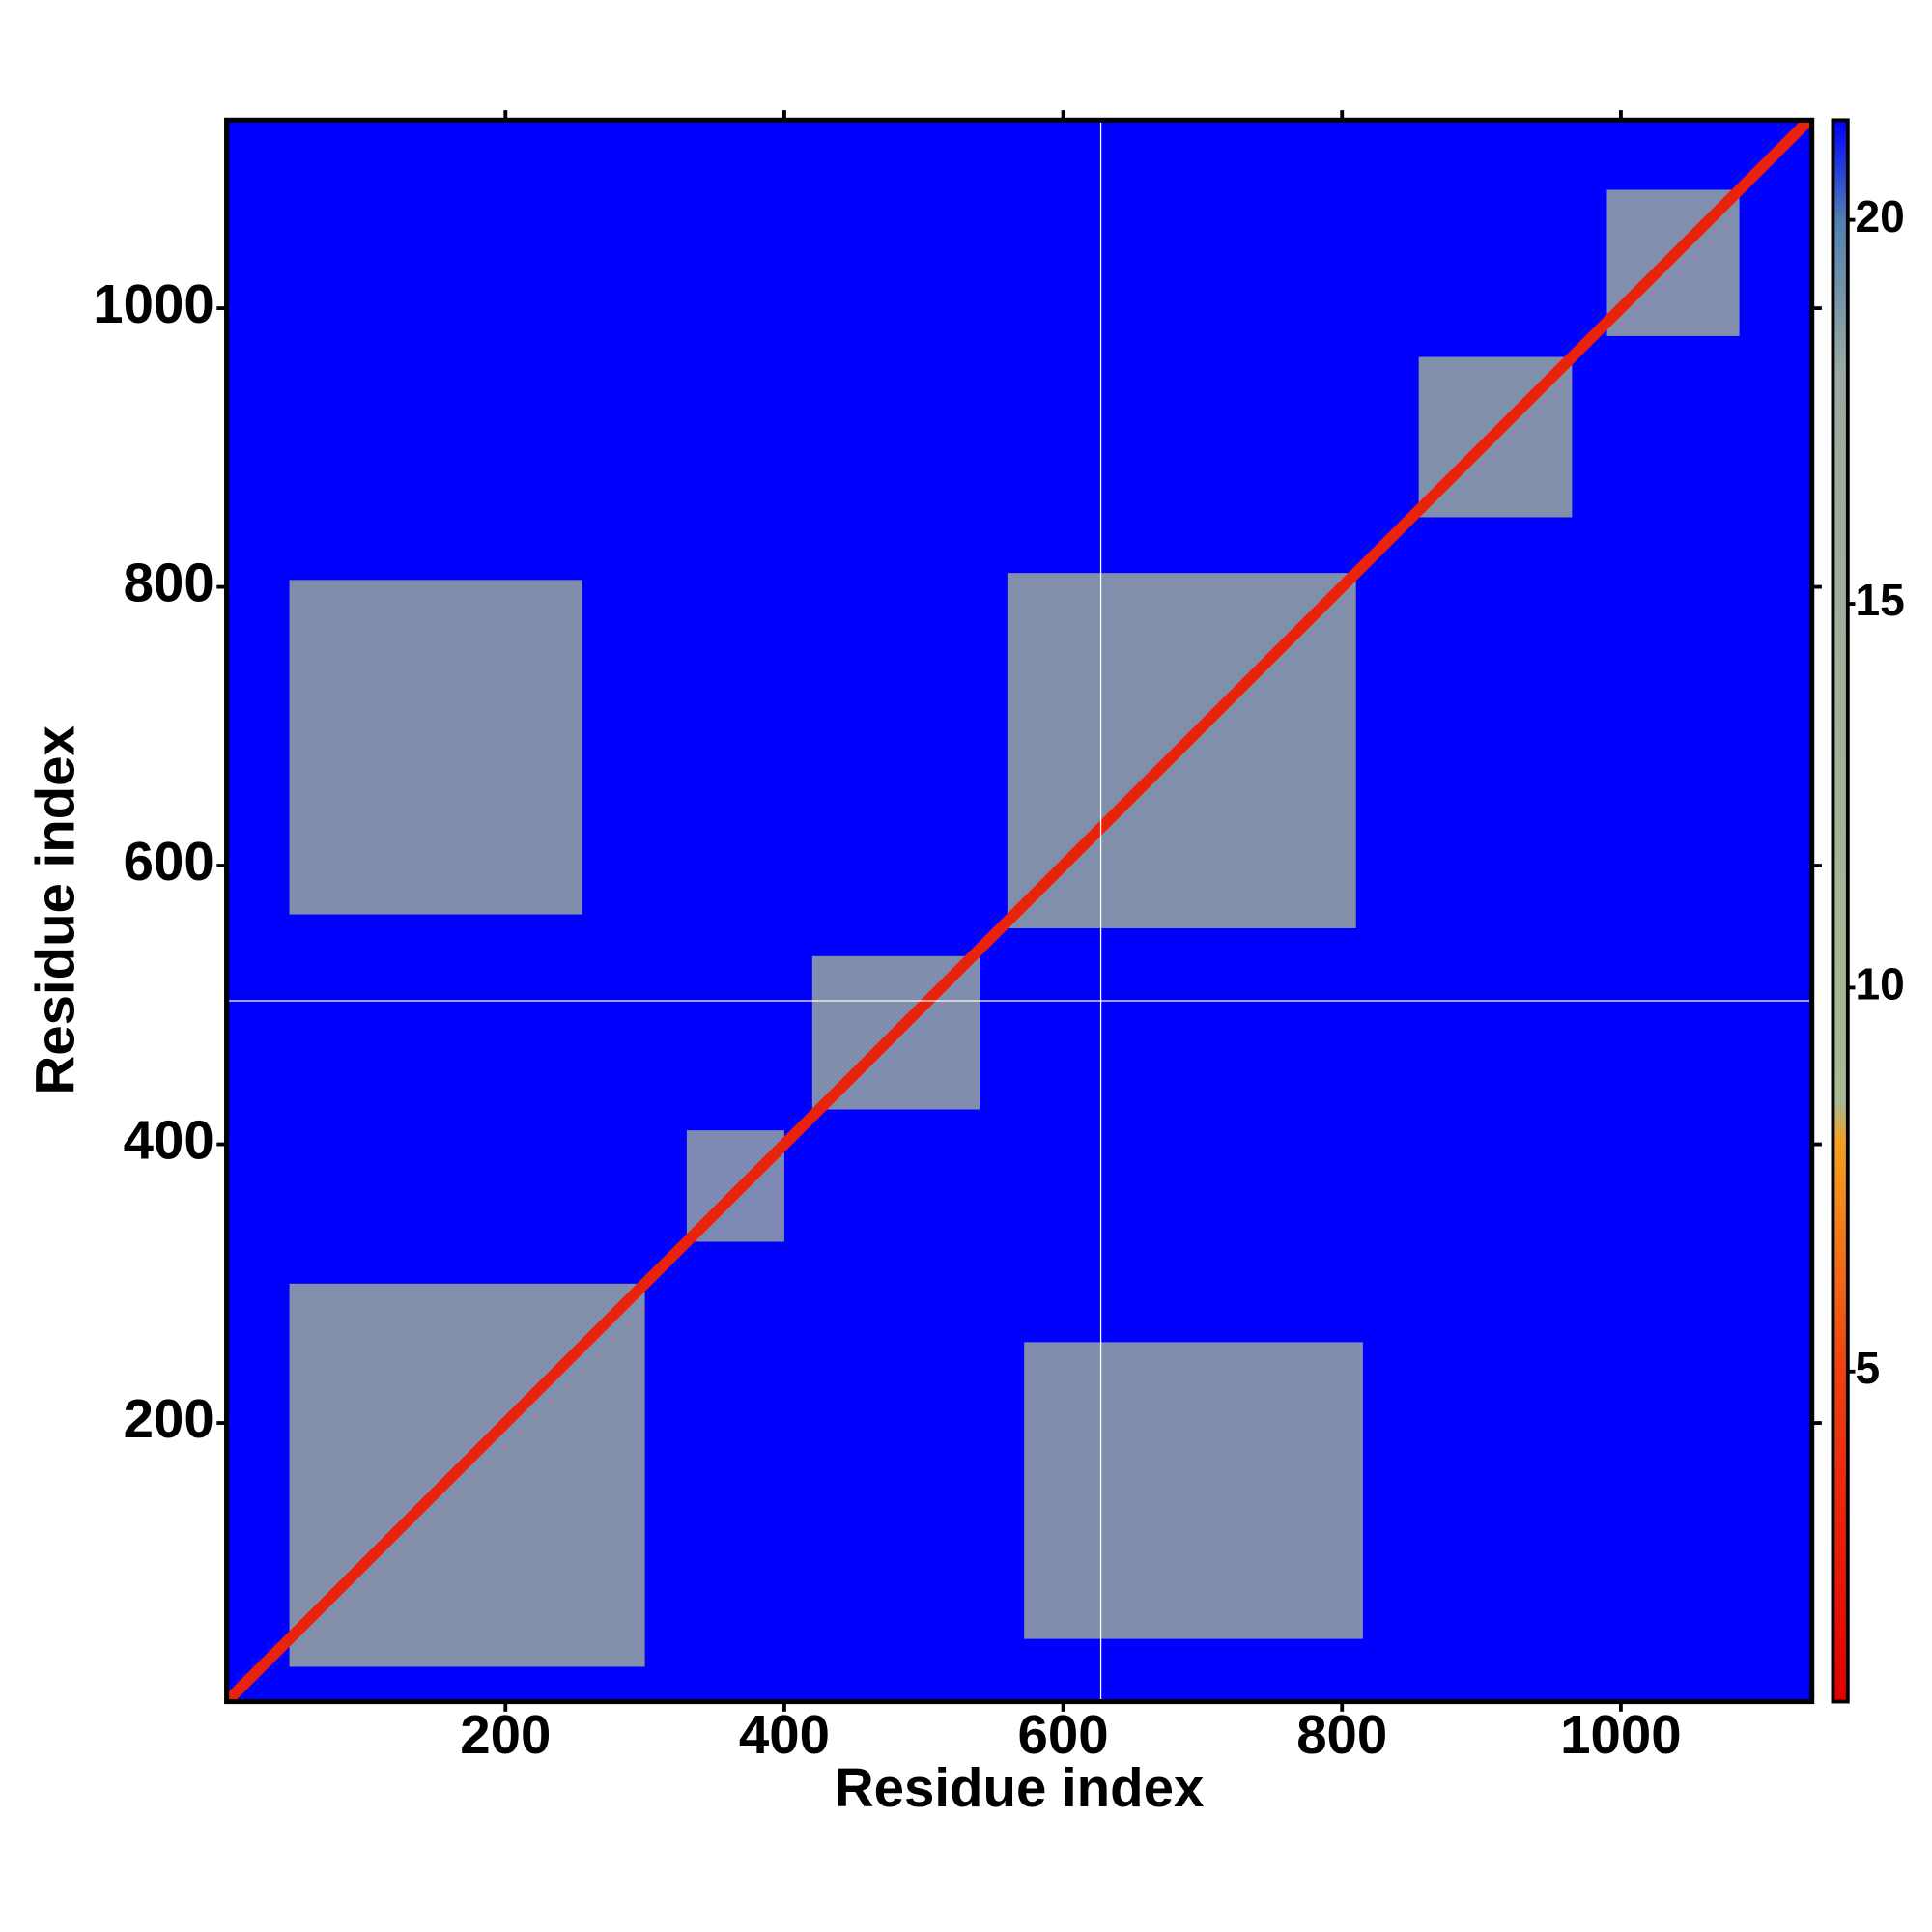 This screenshot has width=1932, height=1932. Describe the element at coordinates (1063, 1734) in the screenshot. I see `x-tick-label: 600` at that location.